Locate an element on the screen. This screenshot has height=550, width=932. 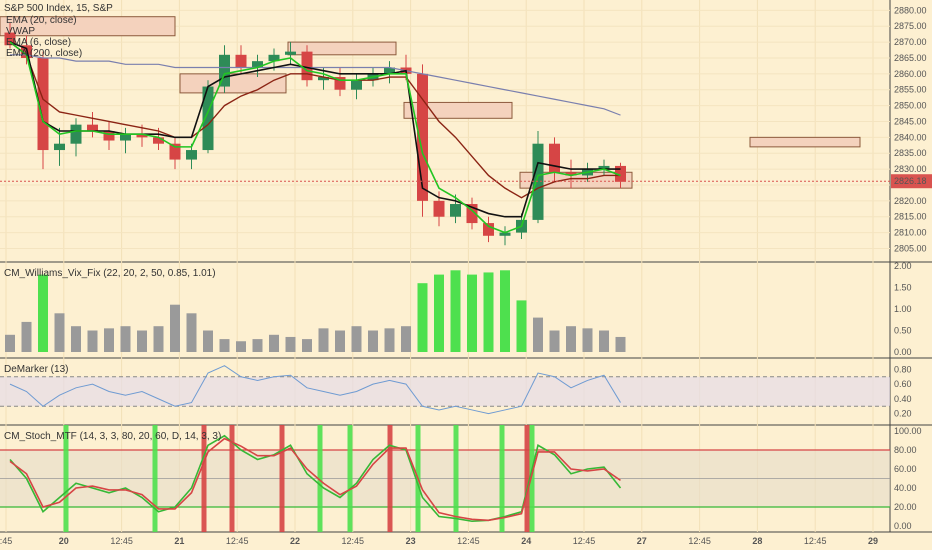
demarker-tick-label: 0.80 is located at coordinates (903, 369).